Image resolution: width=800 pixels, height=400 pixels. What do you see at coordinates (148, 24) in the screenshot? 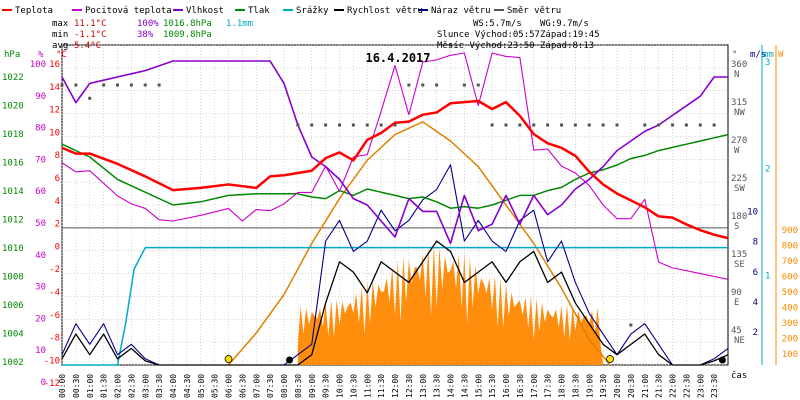
I see `stat-humidity: 100%` at bounding box center [148, 24].